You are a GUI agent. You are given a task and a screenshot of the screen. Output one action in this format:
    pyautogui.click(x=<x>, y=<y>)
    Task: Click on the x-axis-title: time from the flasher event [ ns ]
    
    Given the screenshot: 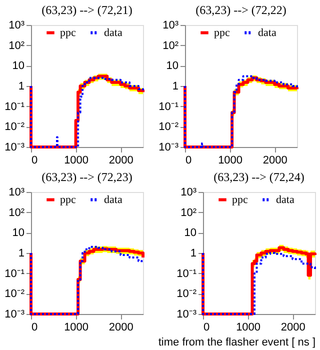 What is the action you would take?
    pyautogui.click(x=237, y=342)
    